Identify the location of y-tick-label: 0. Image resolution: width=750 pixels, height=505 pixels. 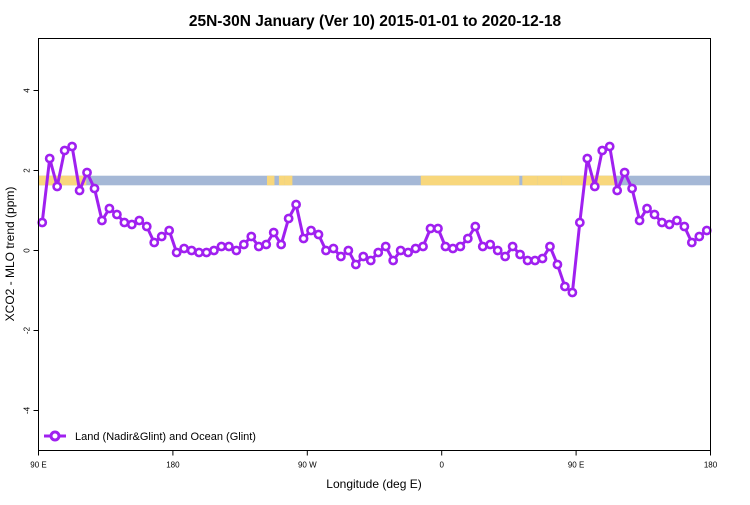
(27, 250).